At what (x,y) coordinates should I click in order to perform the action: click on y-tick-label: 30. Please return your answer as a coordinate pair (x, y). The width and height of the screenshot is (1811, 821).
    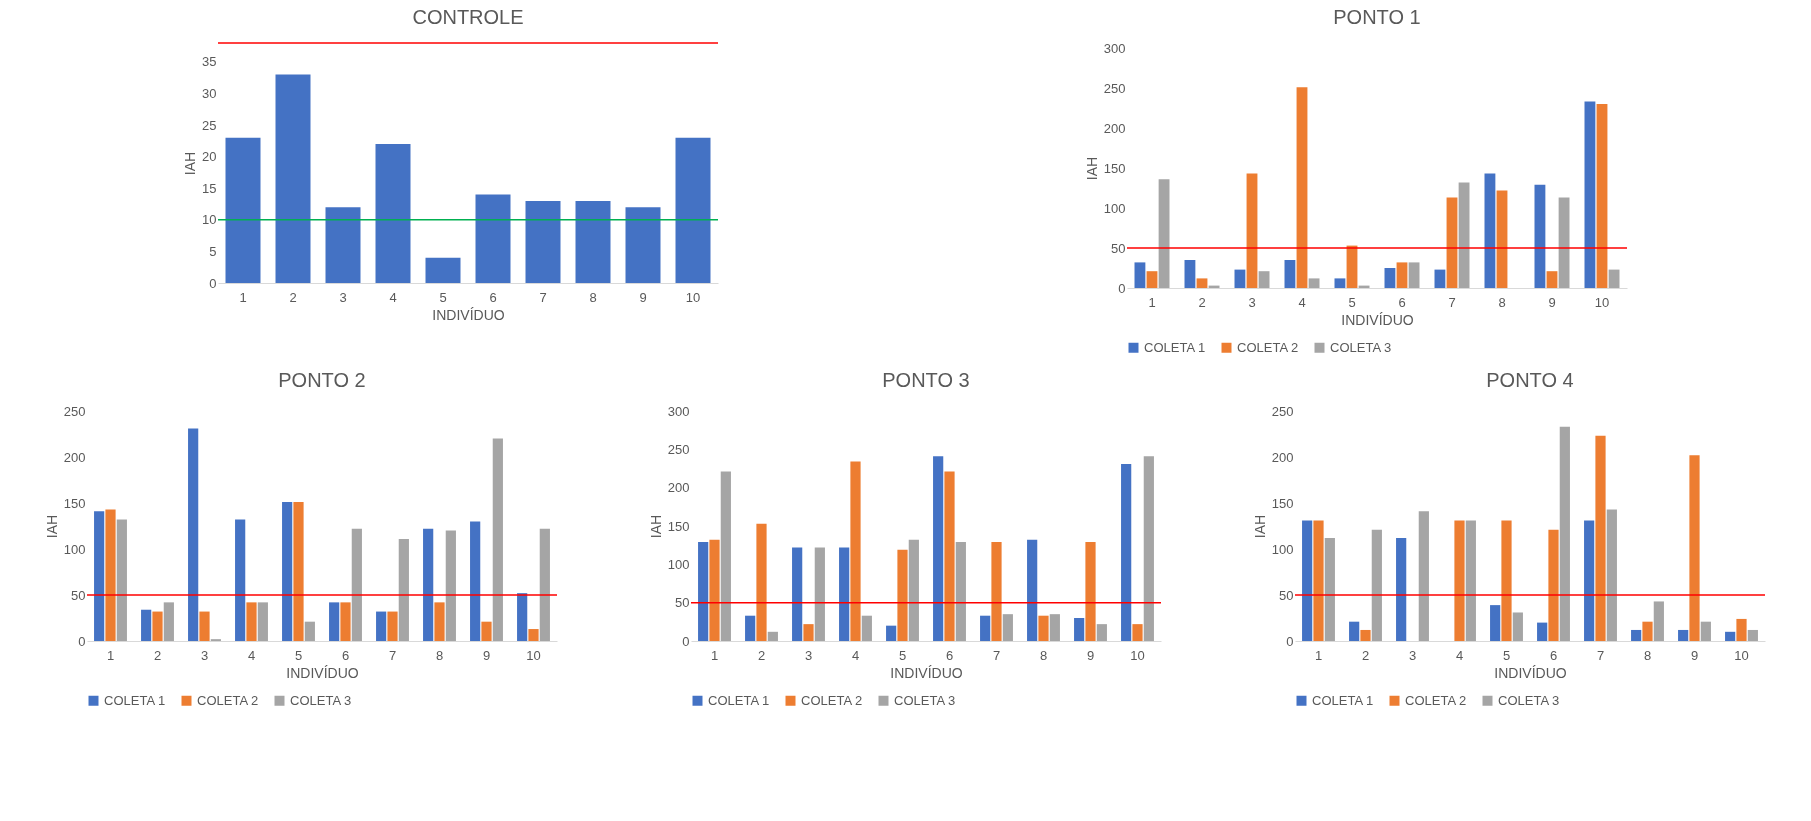
    Looking at the image, I should click on (209, 94).